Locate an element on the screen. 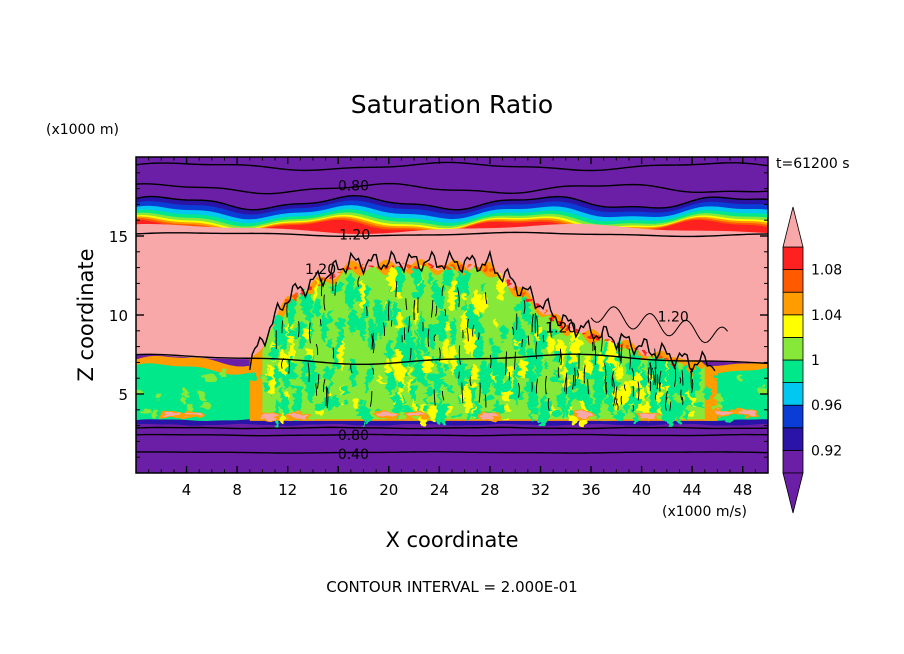  base-pocket-core is located at coordinates (386, 415).